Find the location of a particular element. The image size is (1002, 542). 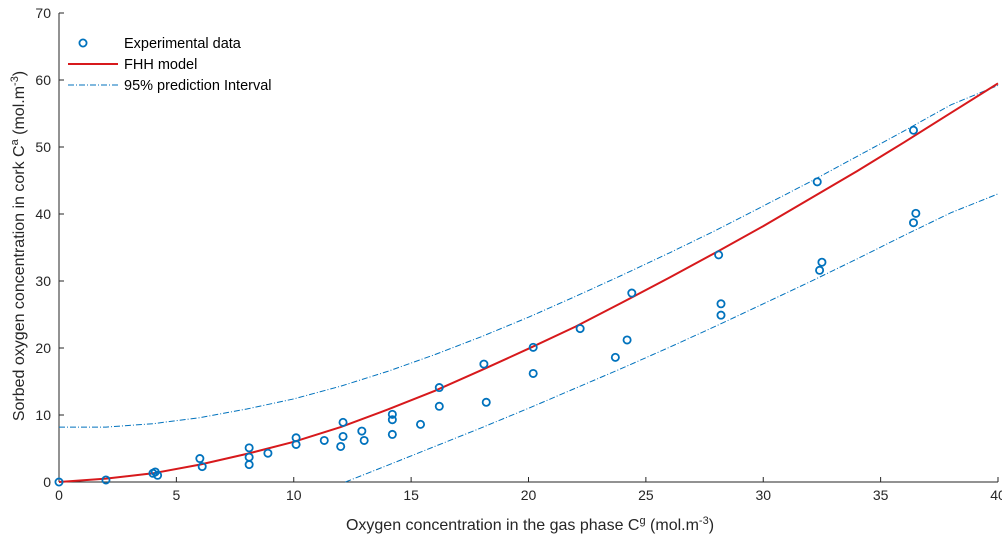

y-tick-label: 20 is located at coordinates (43, 348).